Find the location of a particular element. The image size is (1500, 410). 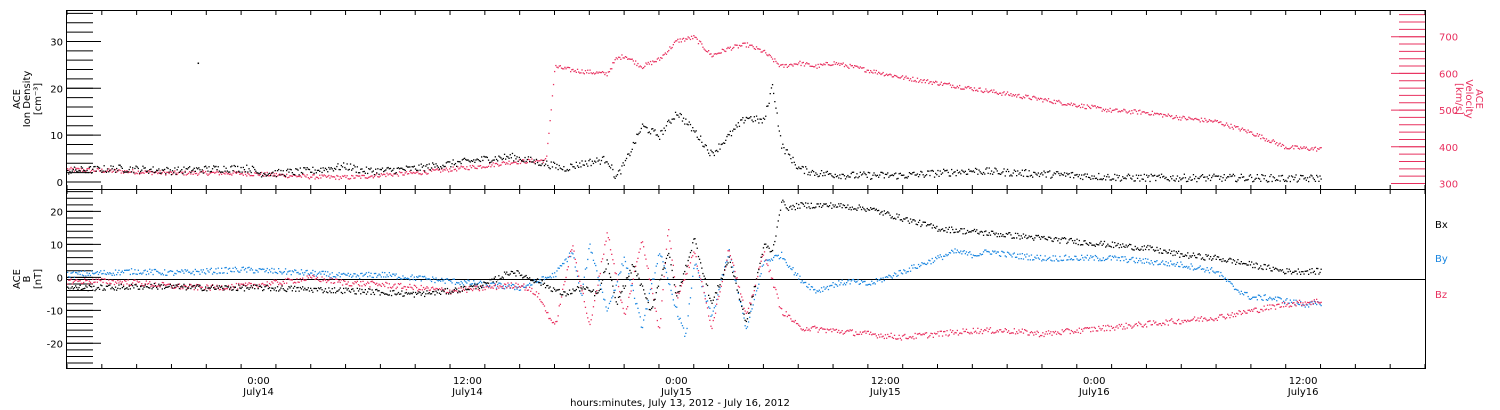

tick-label: 20 is located at coordinates (56, 212).